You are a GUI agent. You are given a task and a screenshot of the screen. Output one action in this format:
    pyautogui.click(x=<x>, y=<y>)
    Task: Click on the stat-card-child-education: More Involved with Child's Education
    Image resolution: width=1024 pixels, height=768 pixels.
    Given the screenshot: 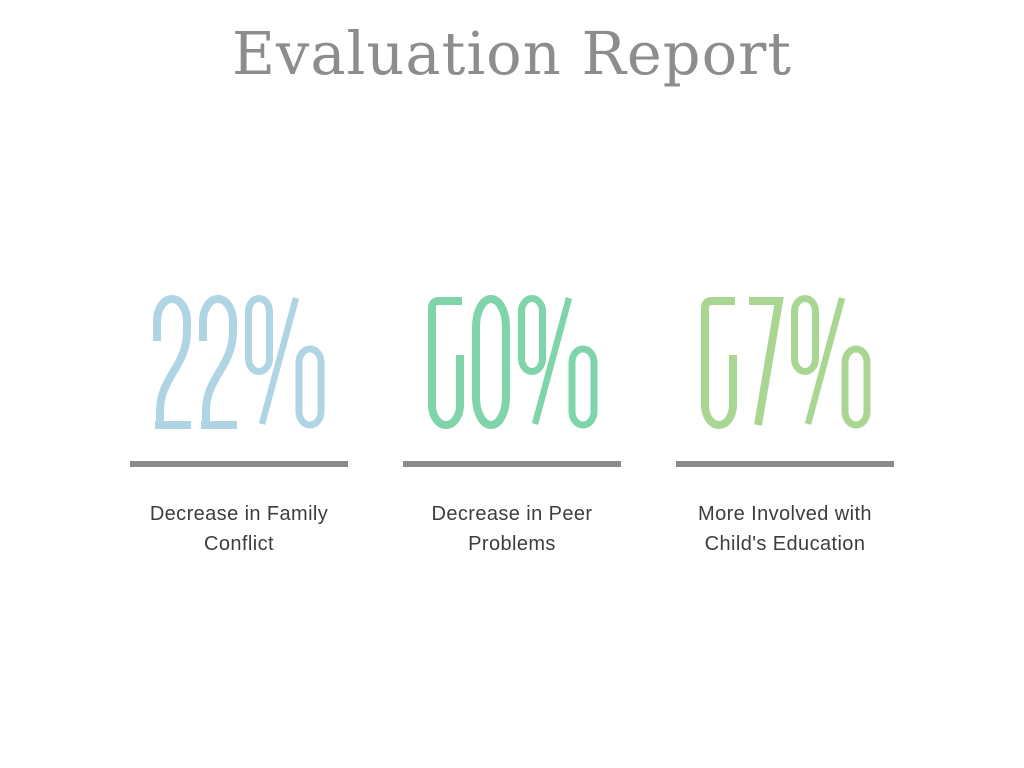 What is the action you would take?
    pyautogui.click(x=785, y=427)
    